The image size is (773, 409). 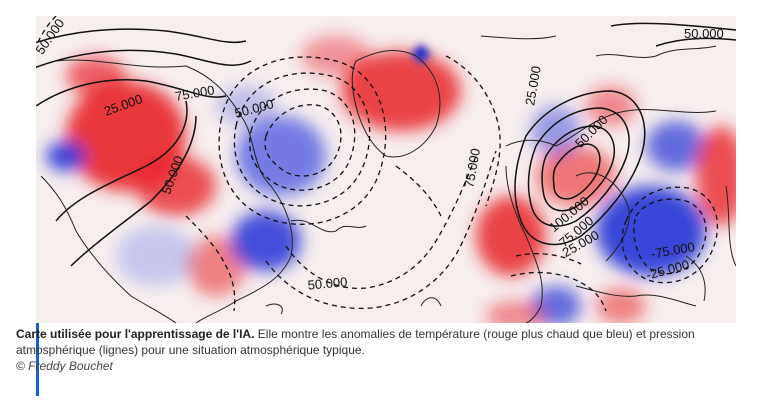 What do you see at coordinates (64, 366) in the screenshot?
I see `image-credit: © Freddy Bouchet` at bounding box center [64, 366].